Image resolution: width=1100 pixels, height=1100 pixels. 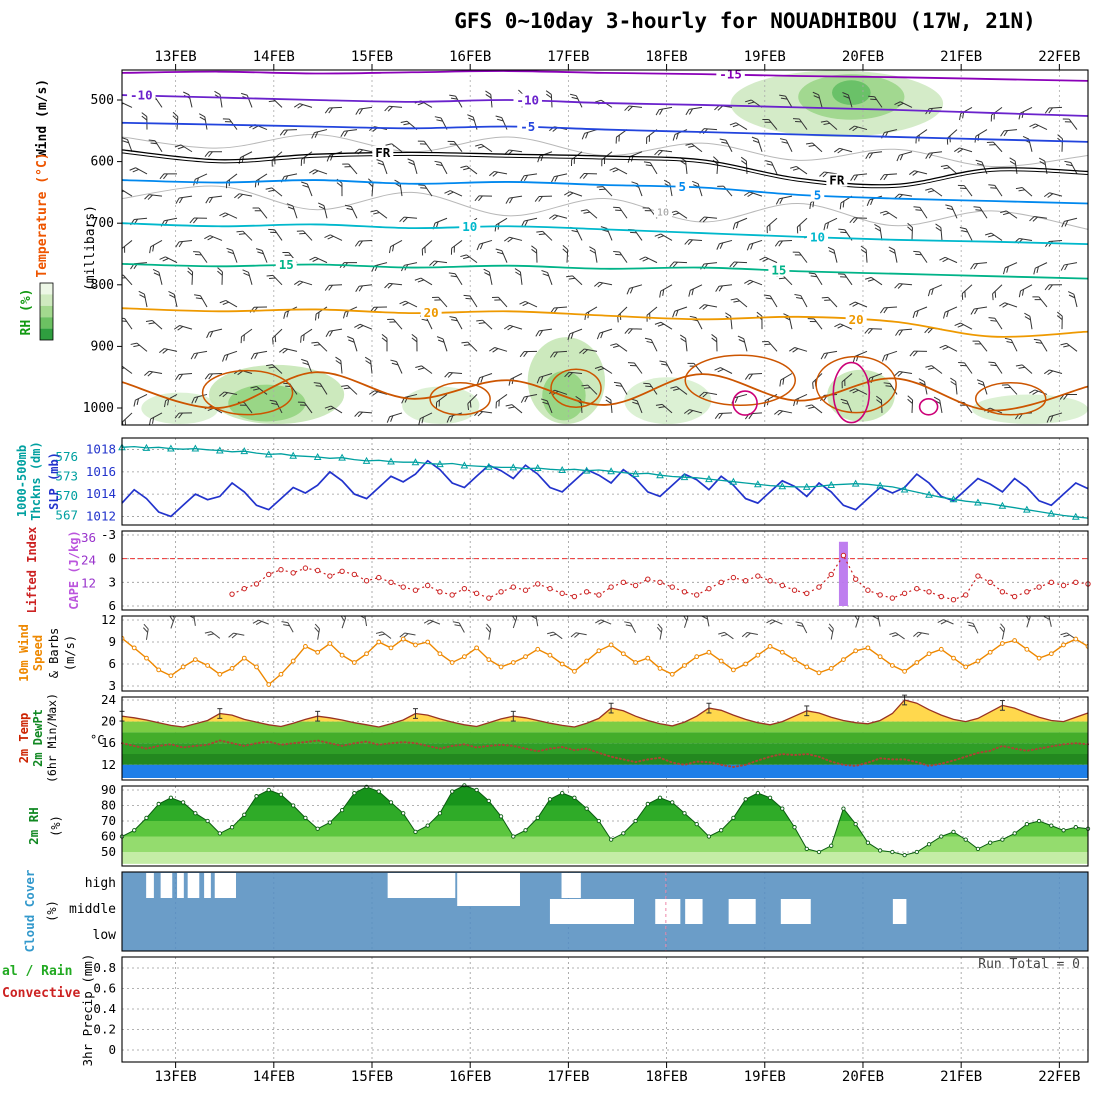 What do you see at coordinates (105, 935) in the screenshot?
I see `cloud-row-label: low` at bounding box center [105, 935].